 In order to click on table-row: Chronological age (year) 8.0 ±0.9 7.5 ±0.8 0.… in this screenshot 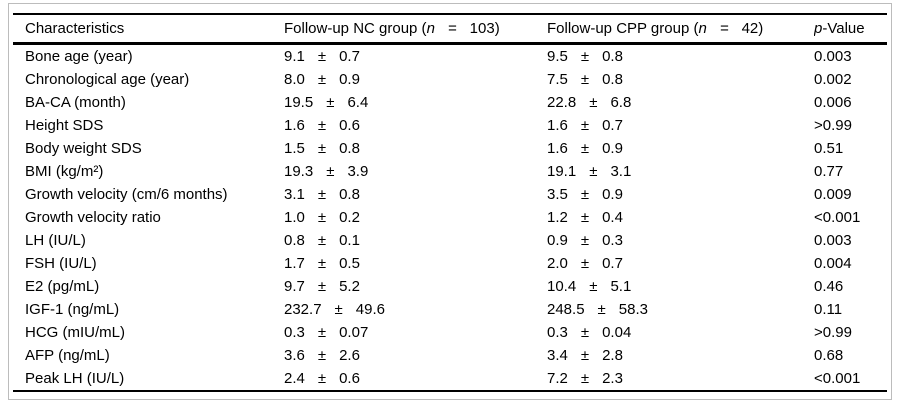, I will do `click(450, 79)`.